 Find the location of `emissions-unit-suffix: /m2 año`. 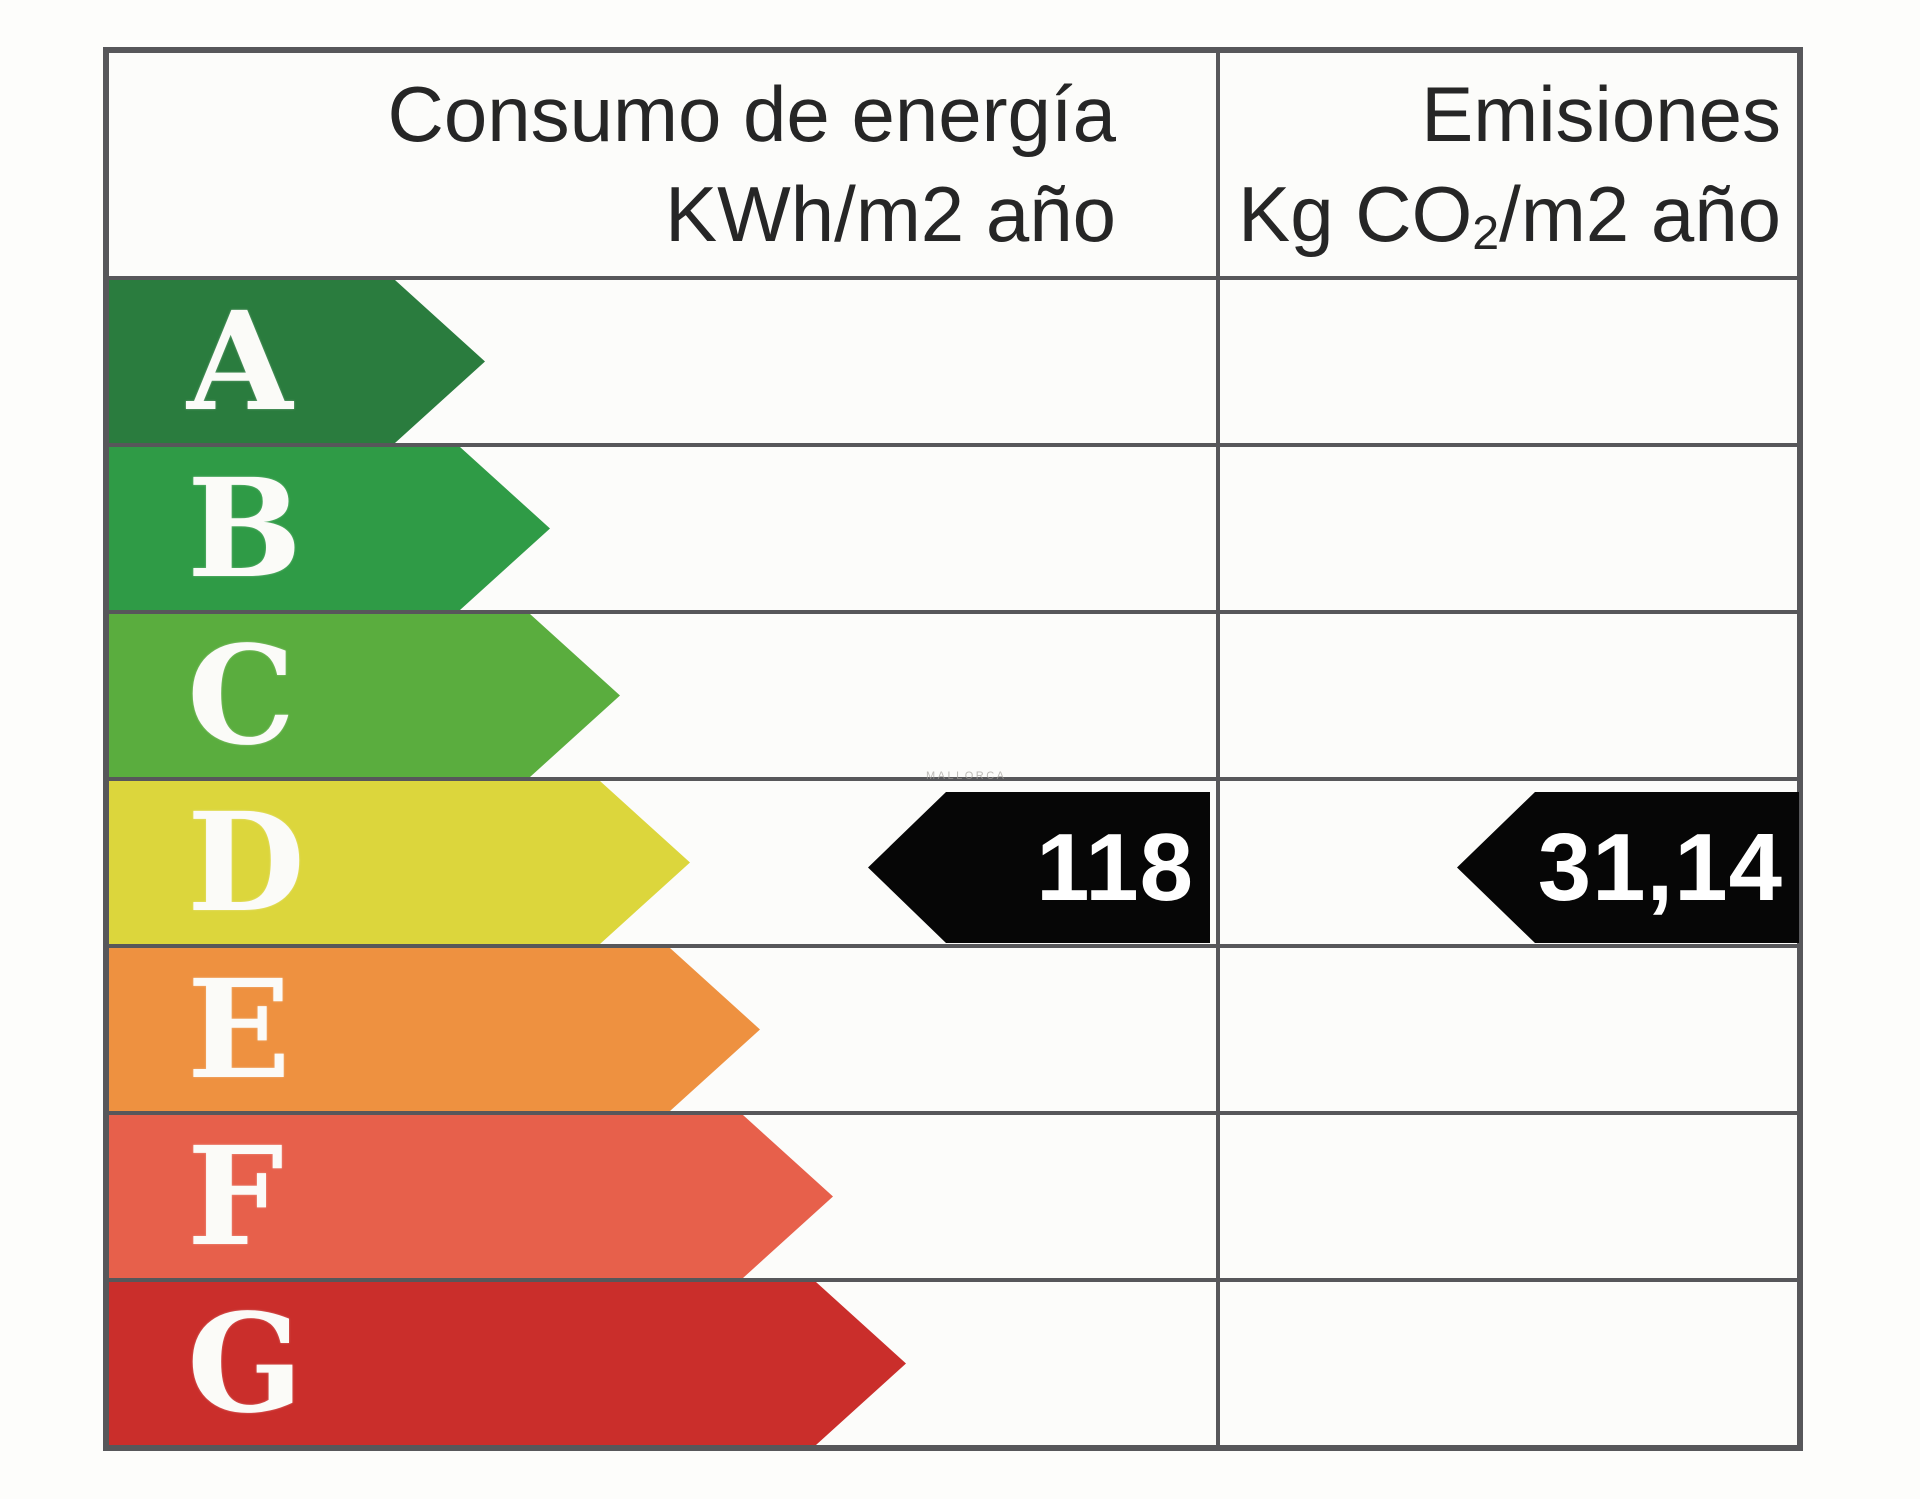

emissions-unit-suffix: /m2 año is located at coordinates (1640, 213).